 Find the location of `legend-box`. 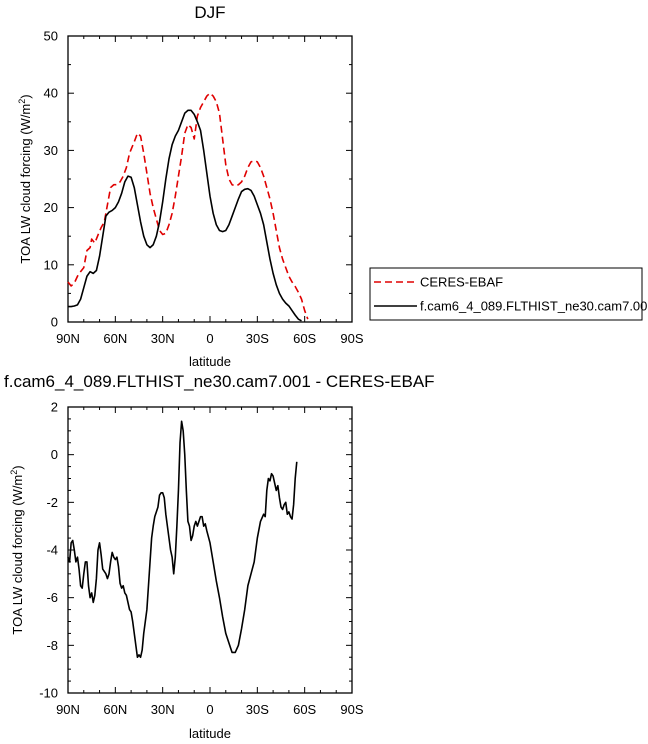

legend-box is located at coordinates (506, 294).